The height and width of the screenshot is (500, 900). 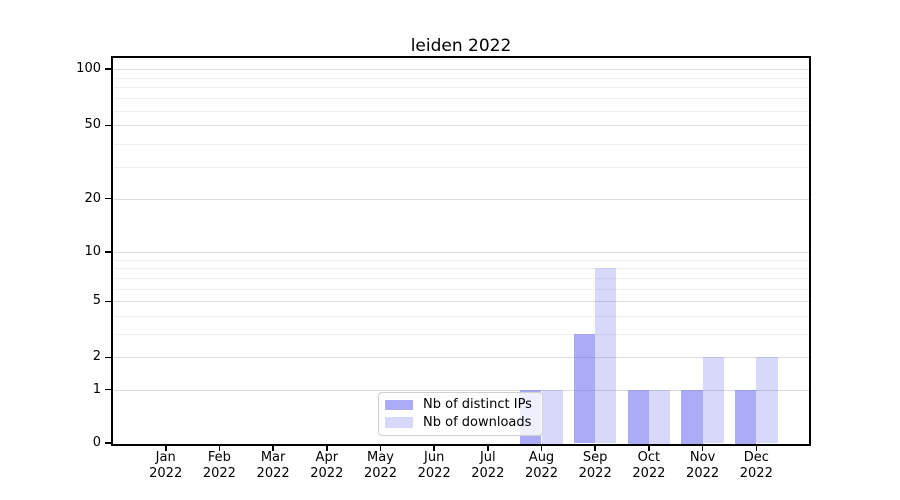 What do you see at coordinates (595, 457) in the screenshot?
I see `x-tick-month: Sep` at bounding box center [595, 457].